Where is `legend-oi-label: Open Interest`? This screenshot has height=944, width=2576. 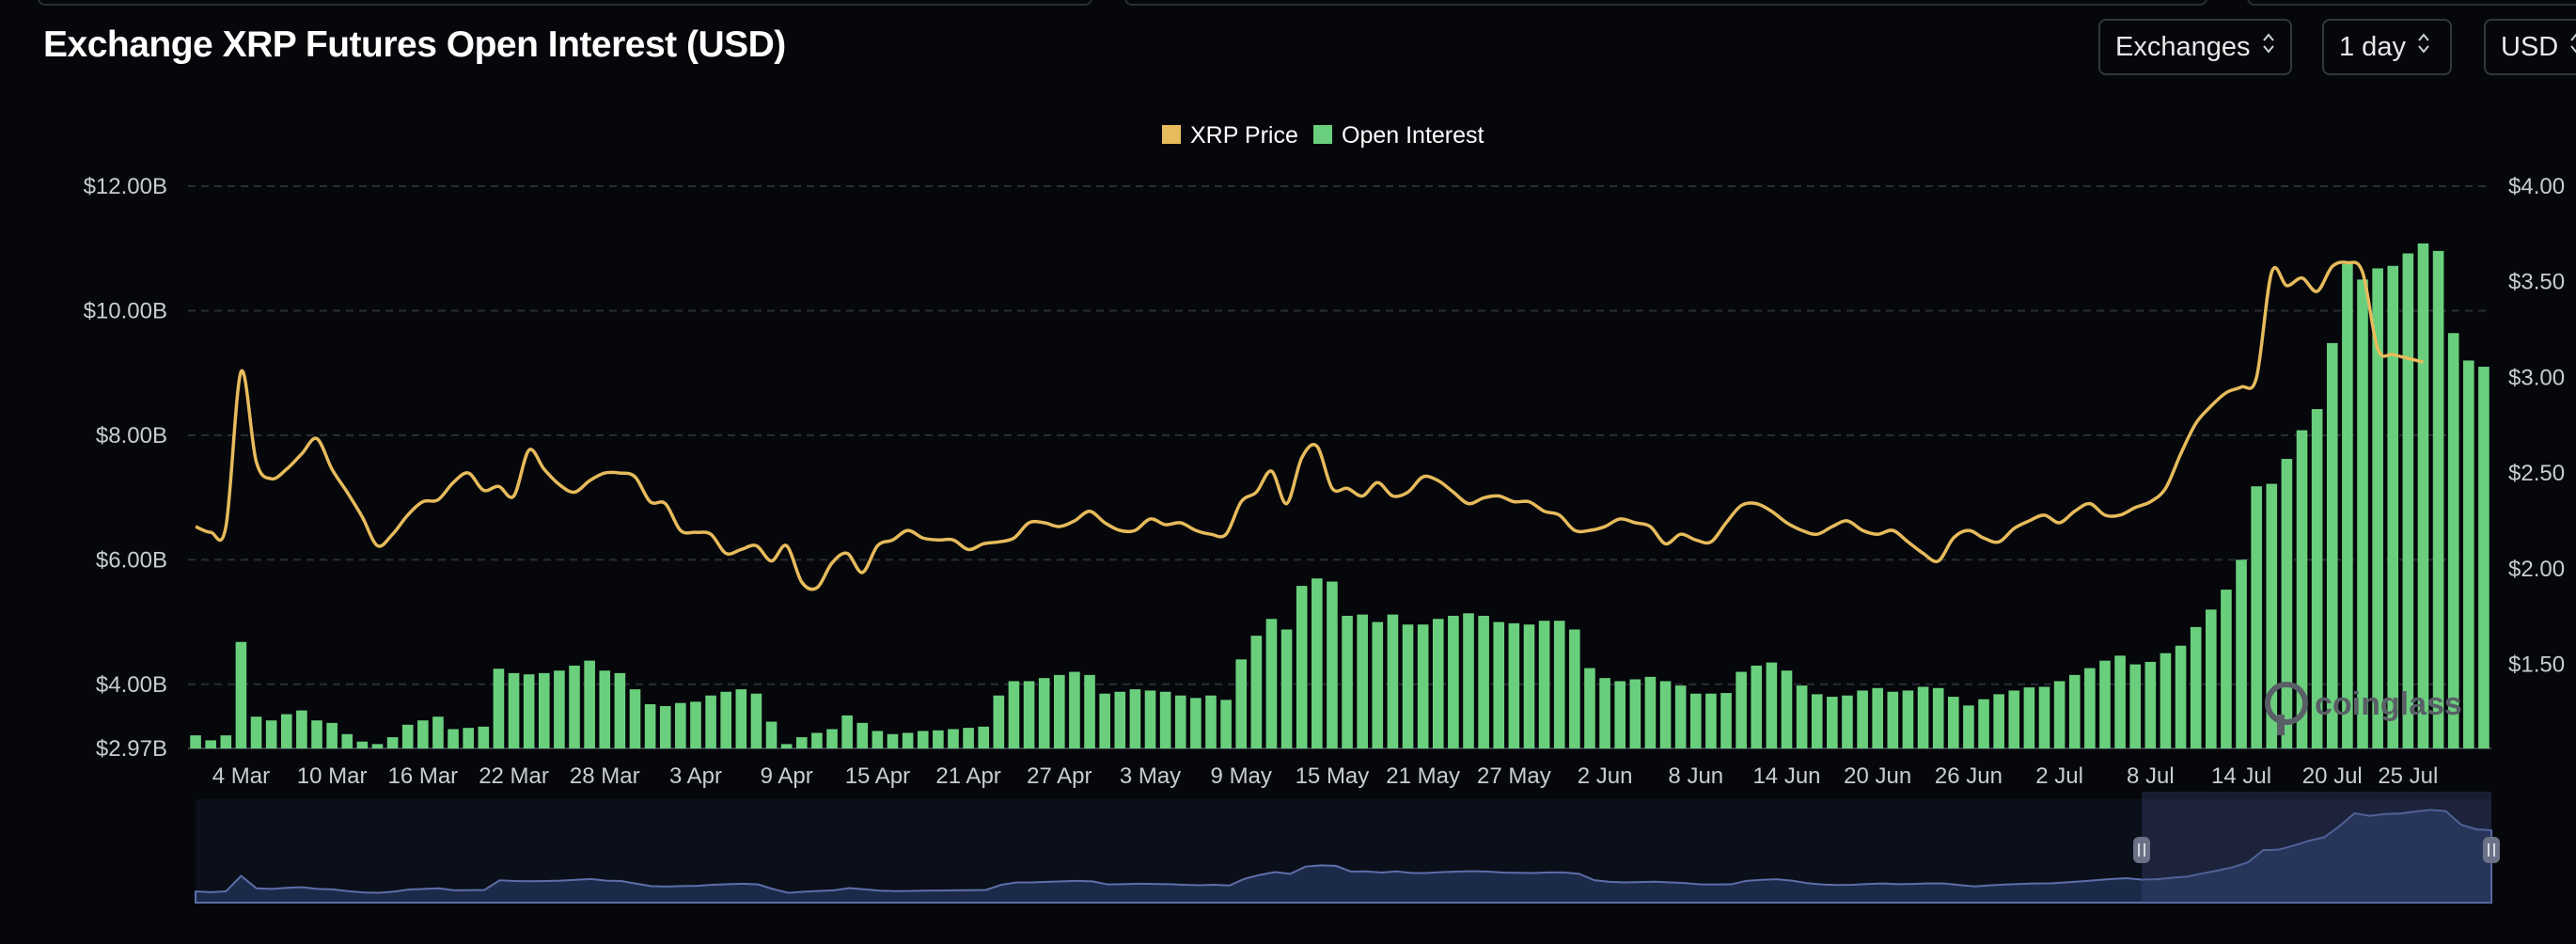
legend-oi-label: Open Interest is located at coordinates (1413, 135).